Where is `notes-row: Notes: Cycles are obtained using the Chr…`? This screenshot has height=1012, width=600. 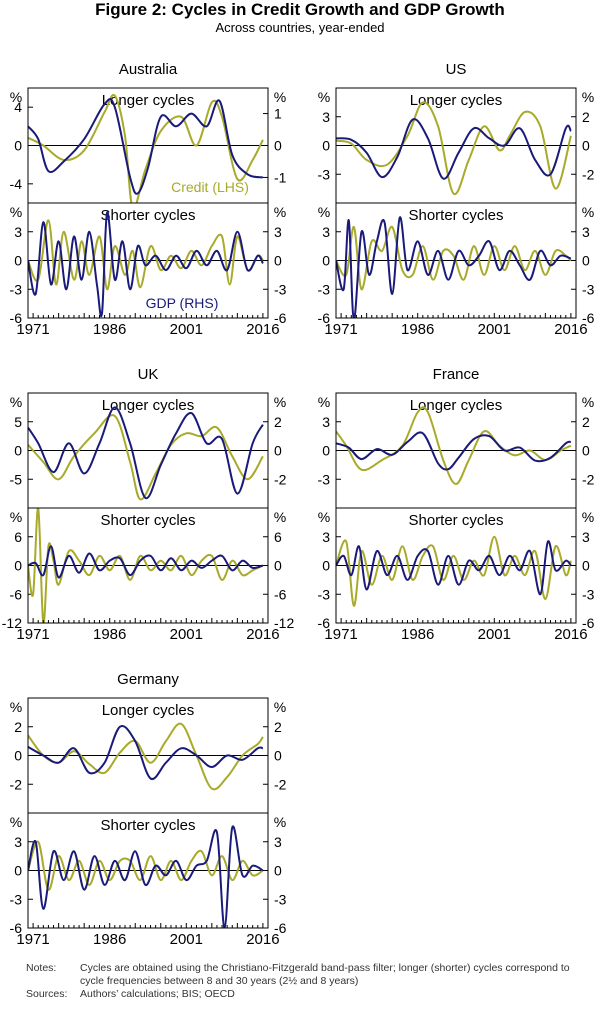 notes-row: Notes: Cycles are obtained using the Chr… is located at coordinates (311, 975).